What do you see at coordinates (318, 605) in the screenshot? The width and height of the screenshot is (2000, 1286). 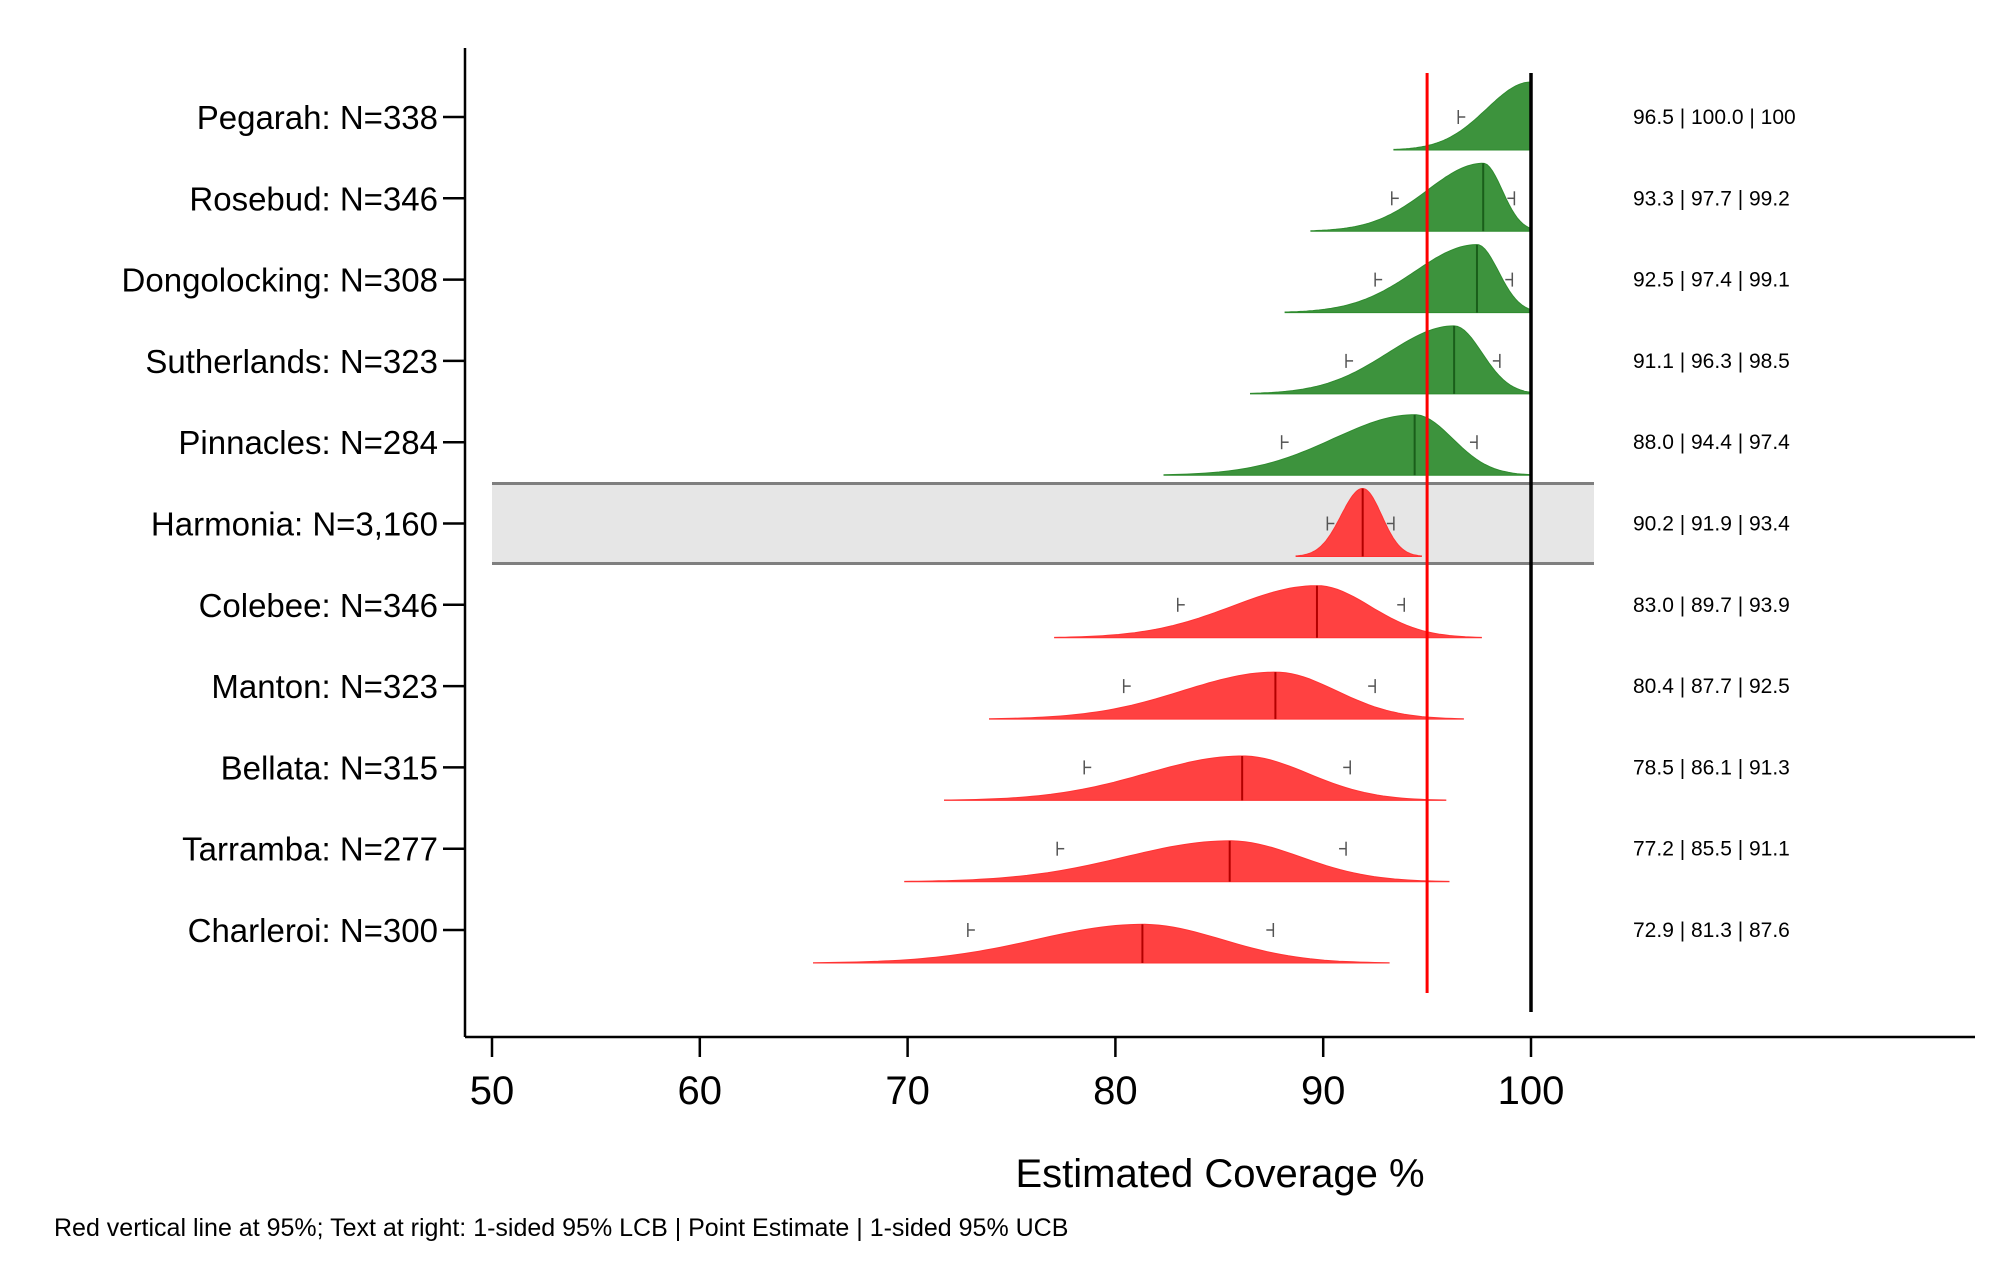 I see `row-label: Colebee: N=346` at bounding box center [318, 605].